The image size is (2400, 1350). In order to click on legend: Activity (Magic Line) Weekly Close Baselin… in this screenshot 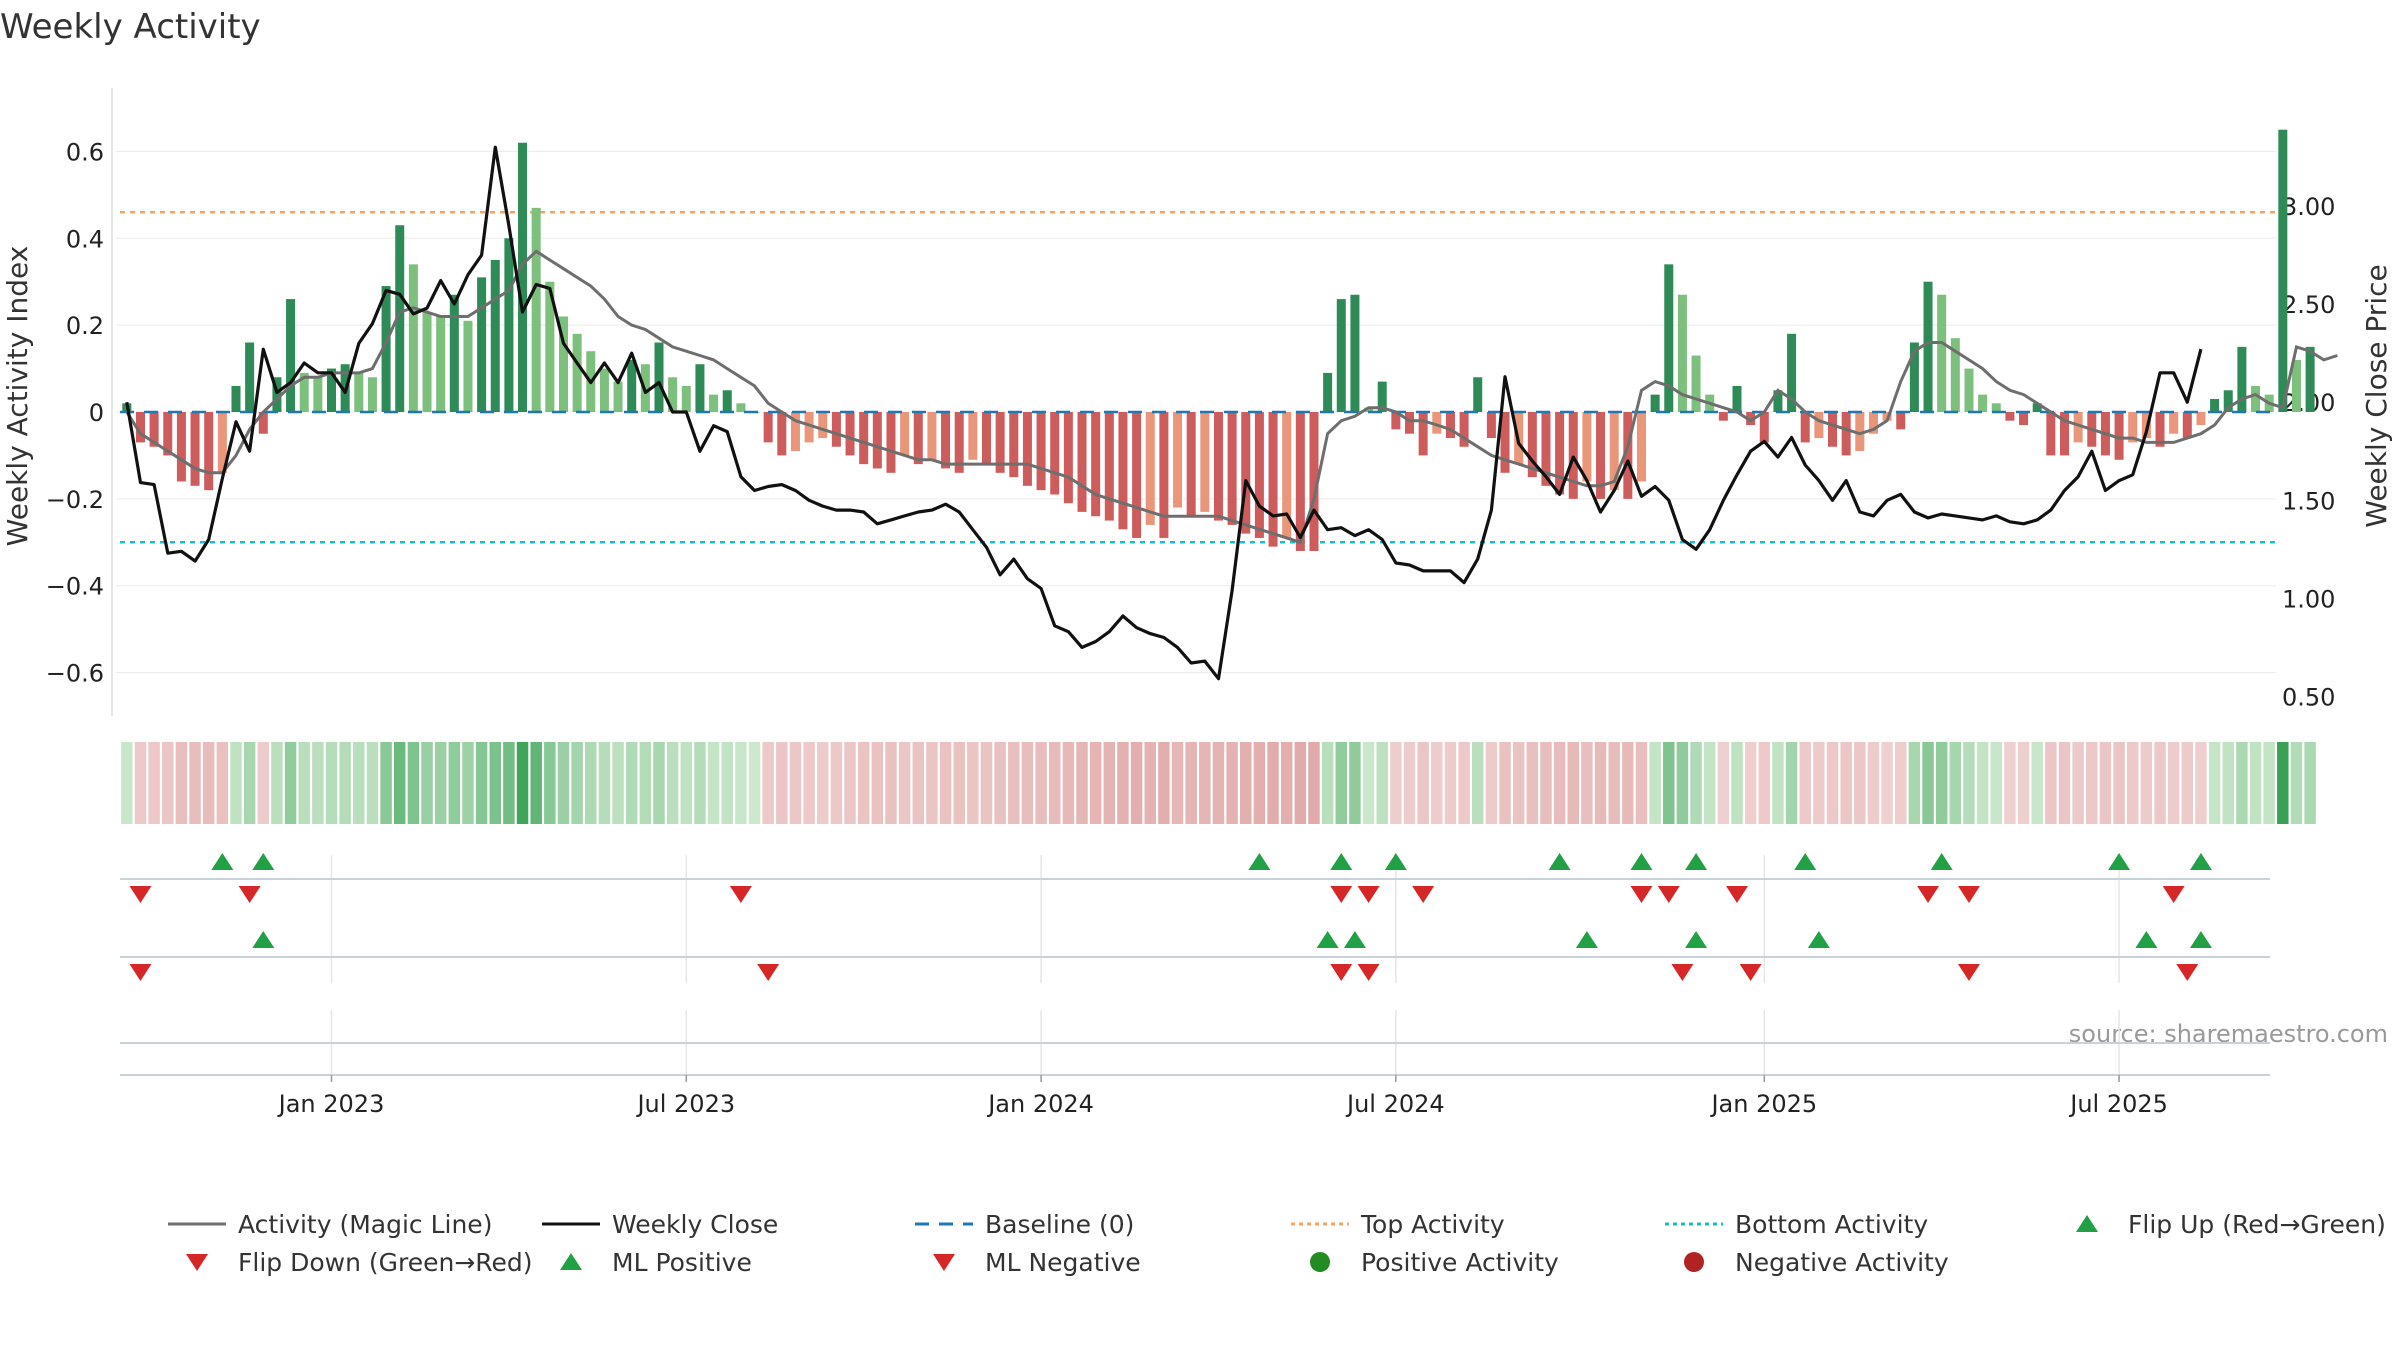, I will do `click(1277, 1243)`.